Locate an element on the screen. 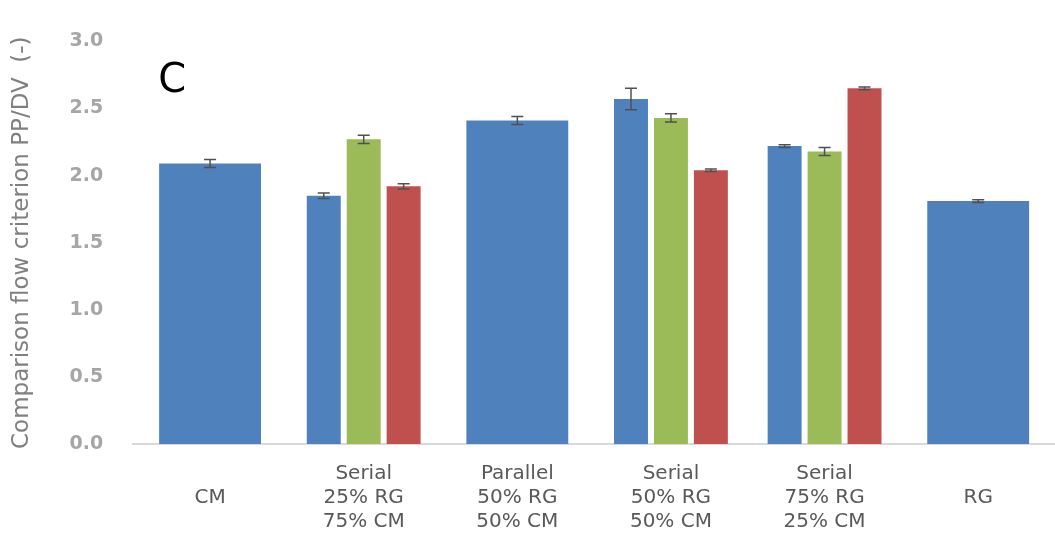  x-tick-label: Serial 25% RG 75% CM is located at coordinates (363, 496).